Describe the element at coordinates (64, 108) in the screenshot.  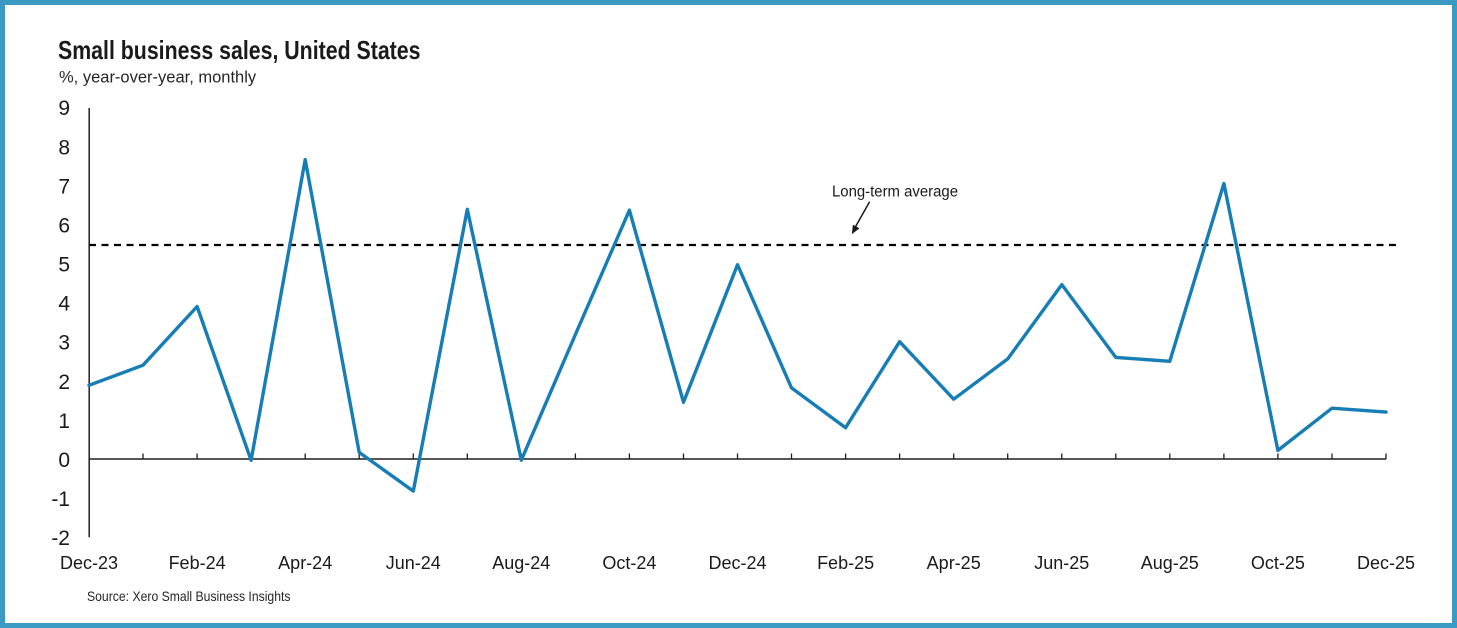
I see `svg-text: 9` at that location.